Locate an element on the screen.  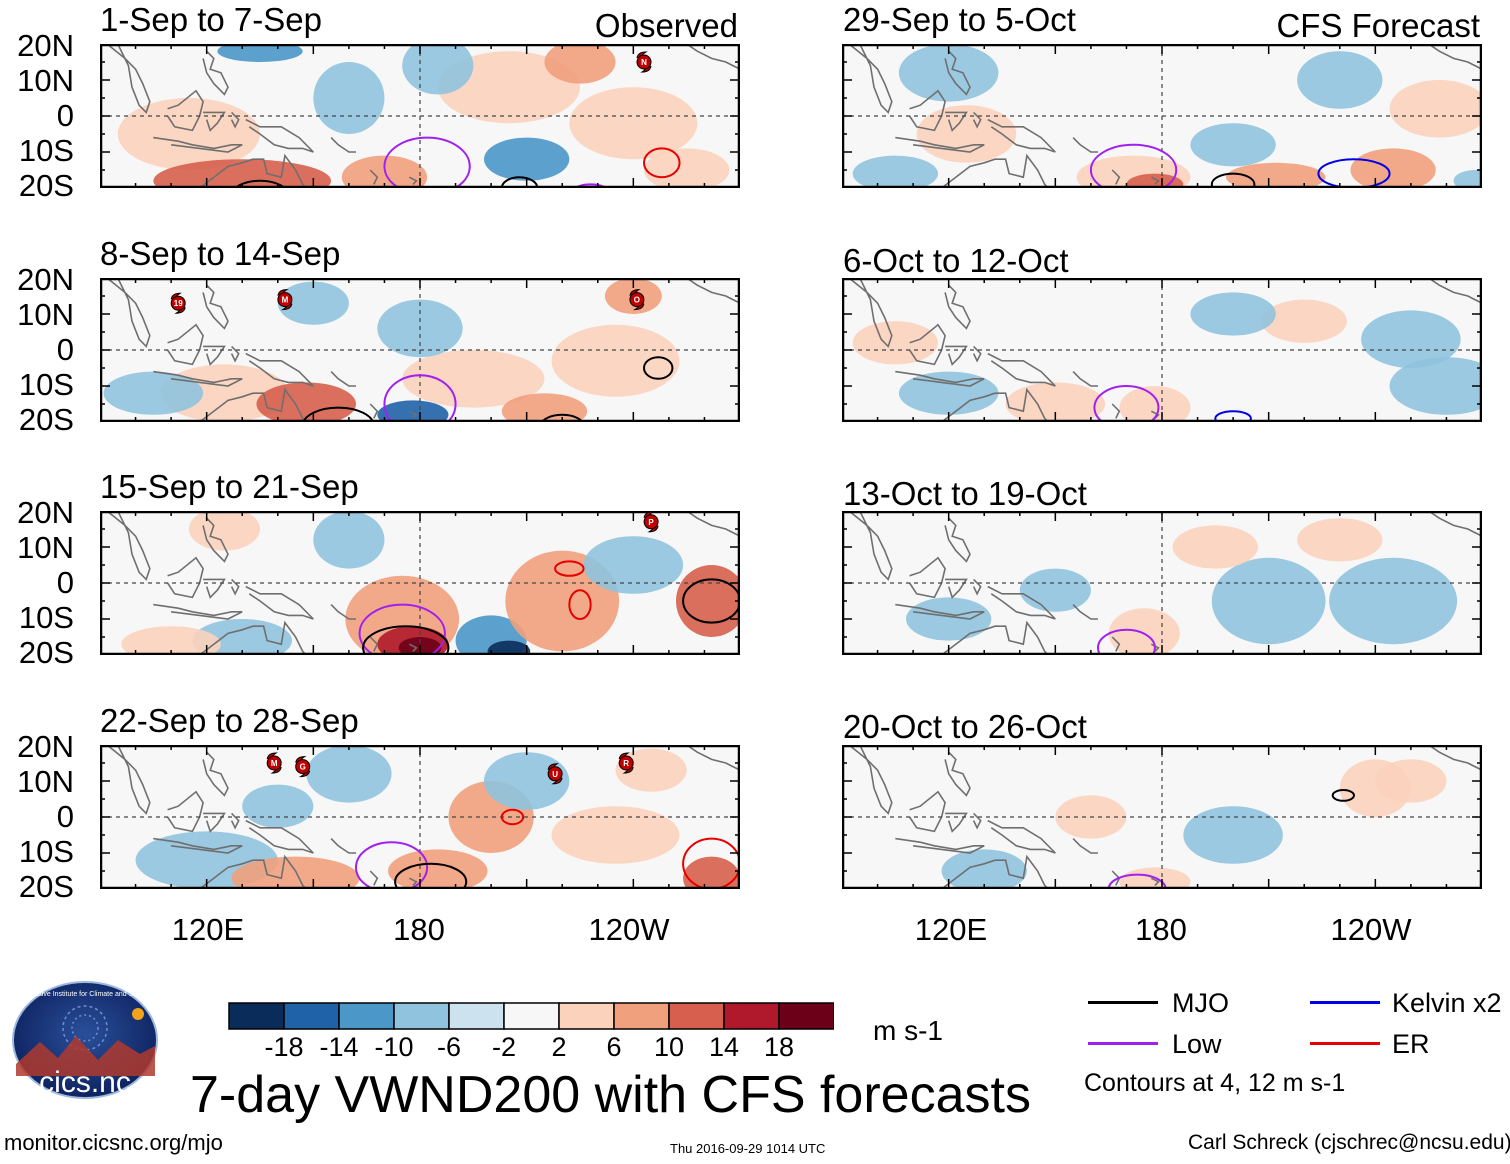
storm-label: N is located at coordinates (644, 62).